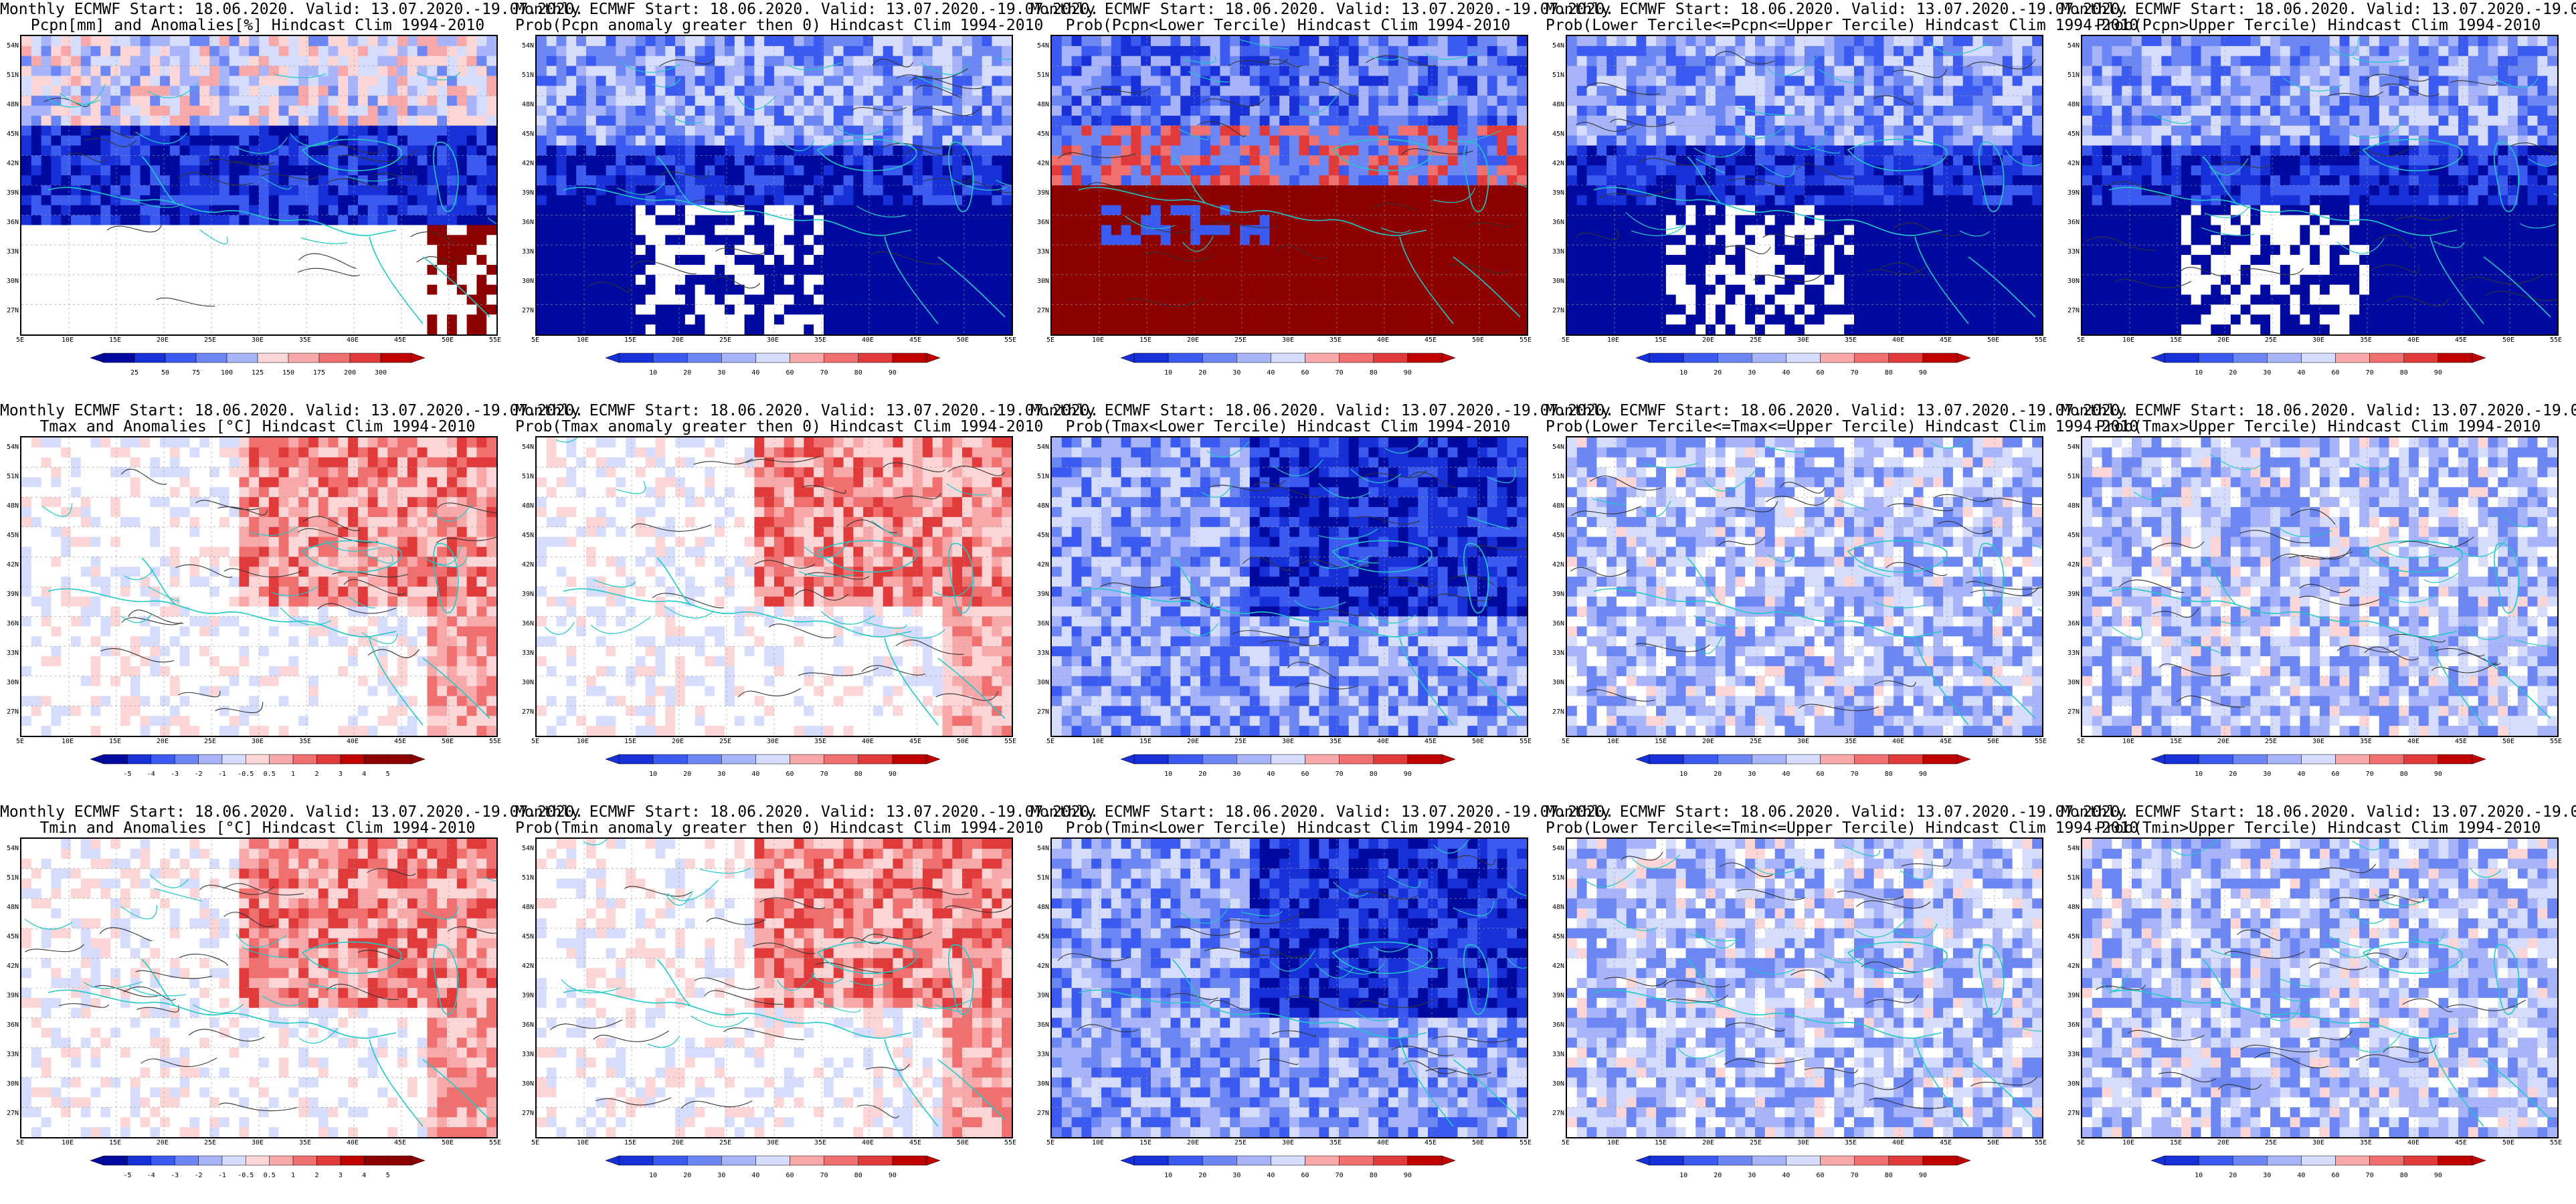 This screenshot has width=2576, height=1204. I want to click on lon-tick-label: 30E, so click(773, 340).